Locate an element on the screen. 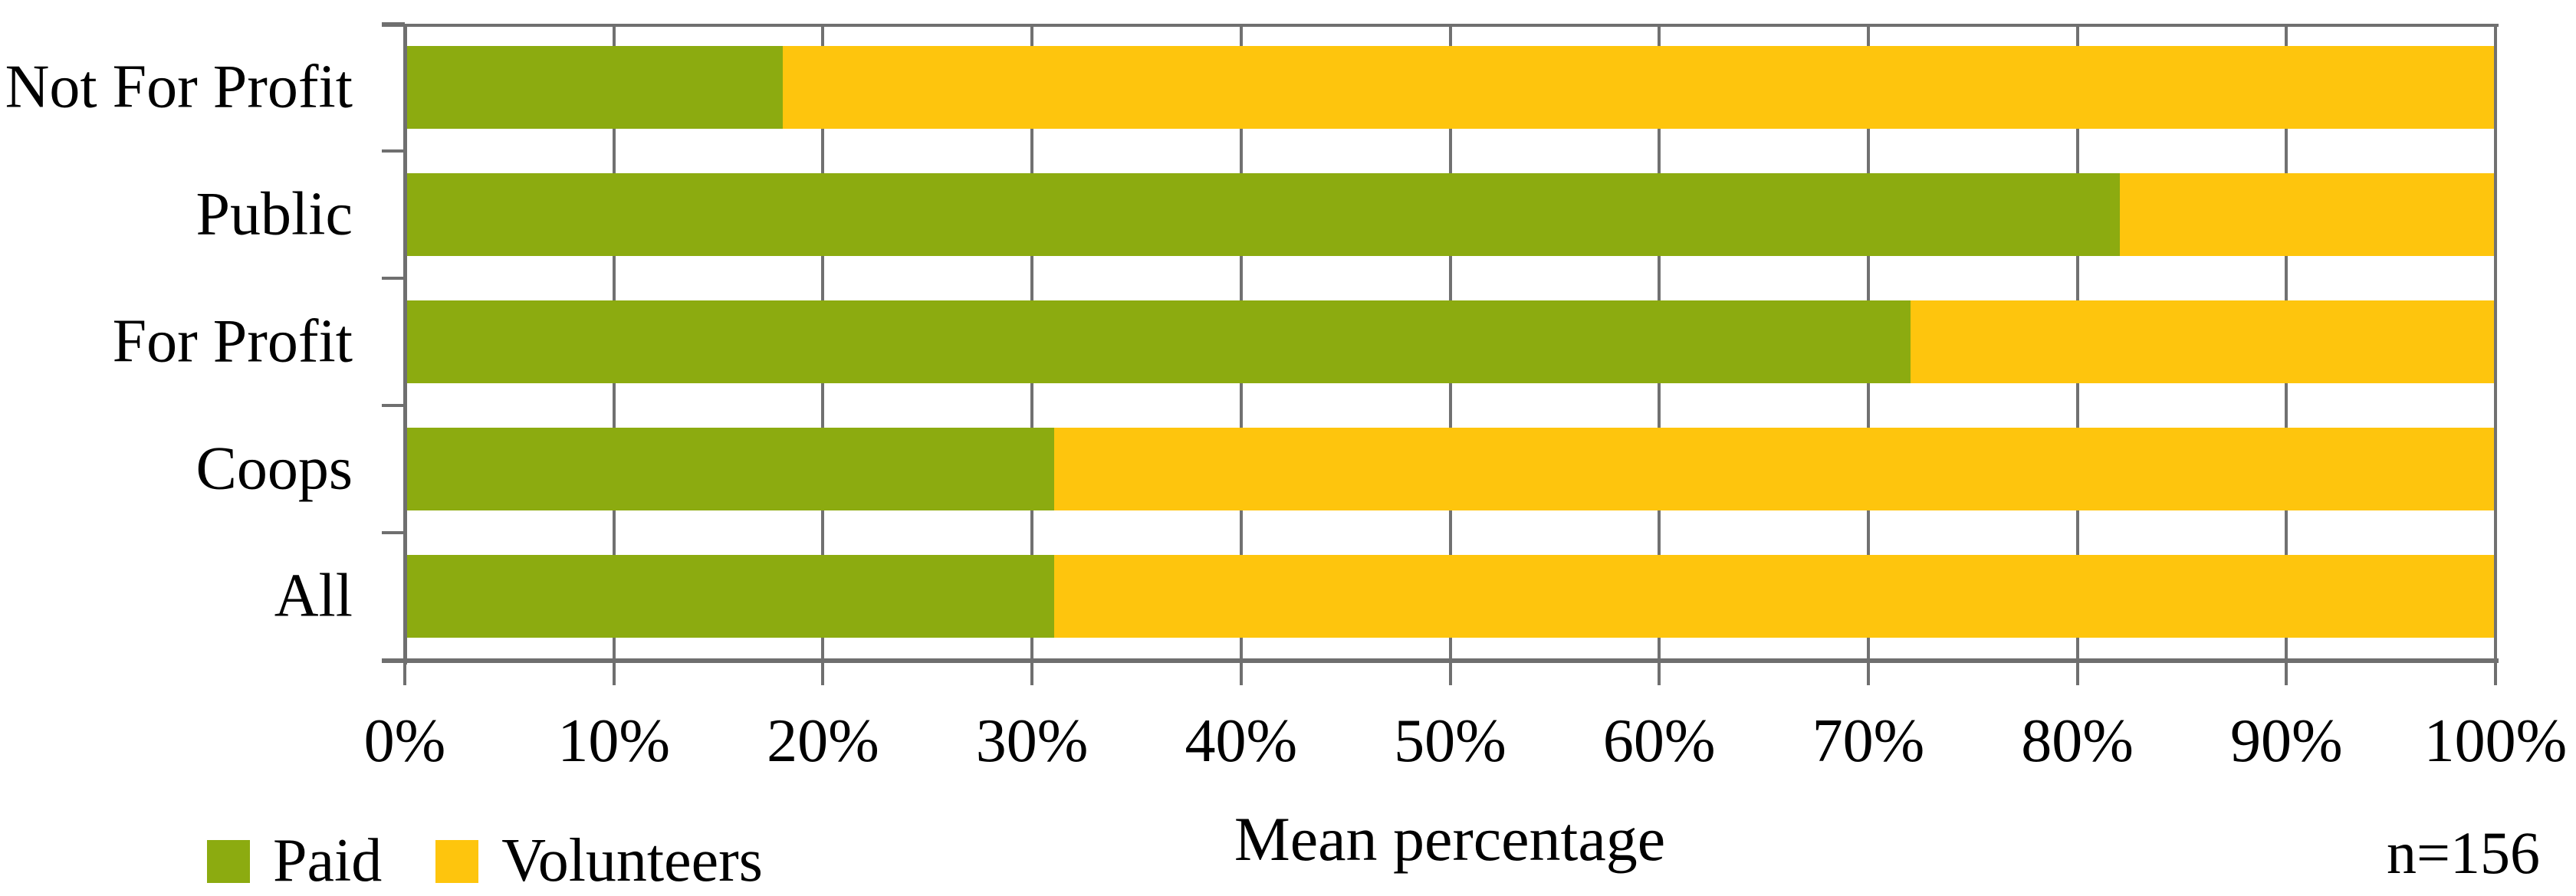  bar-row-public is located at coordinates (1452, 214).